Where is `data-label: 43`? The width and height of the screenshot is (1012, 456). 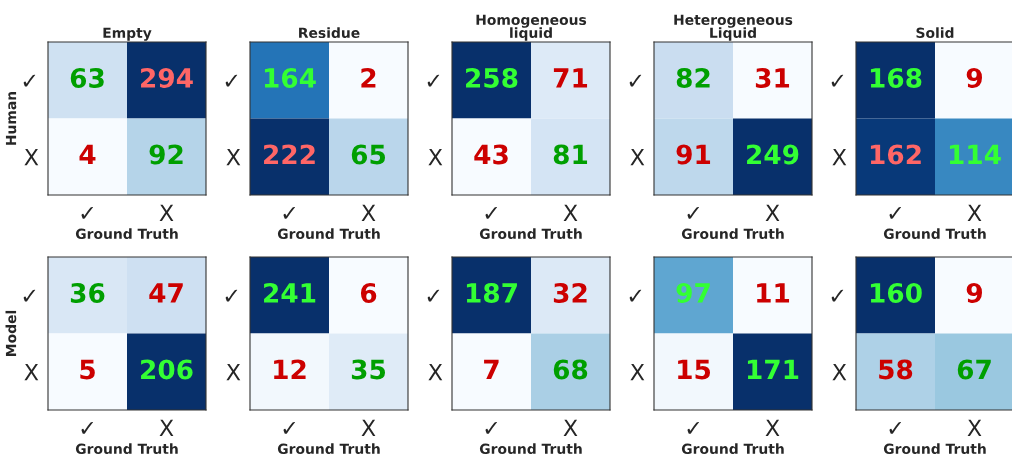
data-label: 43 is located at coordinates (491, 154).